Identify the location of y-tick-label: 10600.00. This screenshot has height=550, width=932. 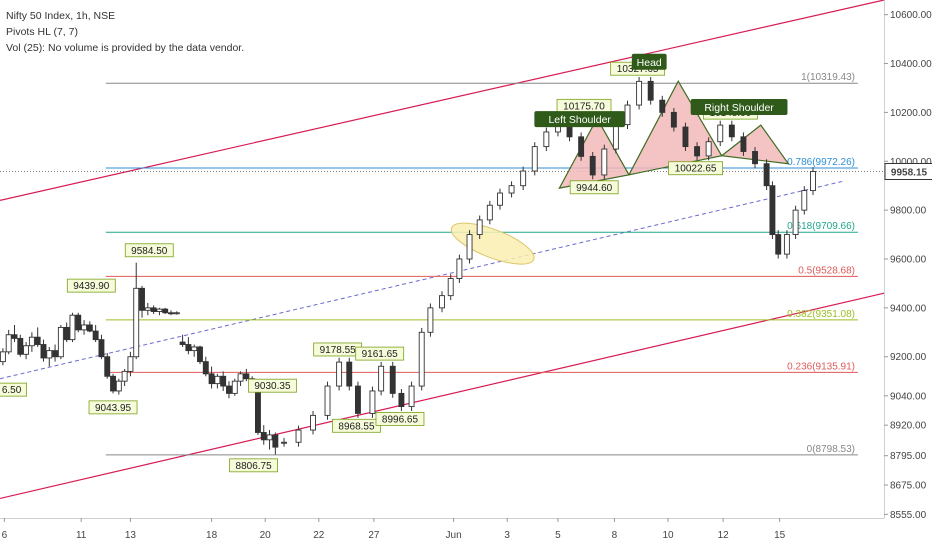
(911, 15).